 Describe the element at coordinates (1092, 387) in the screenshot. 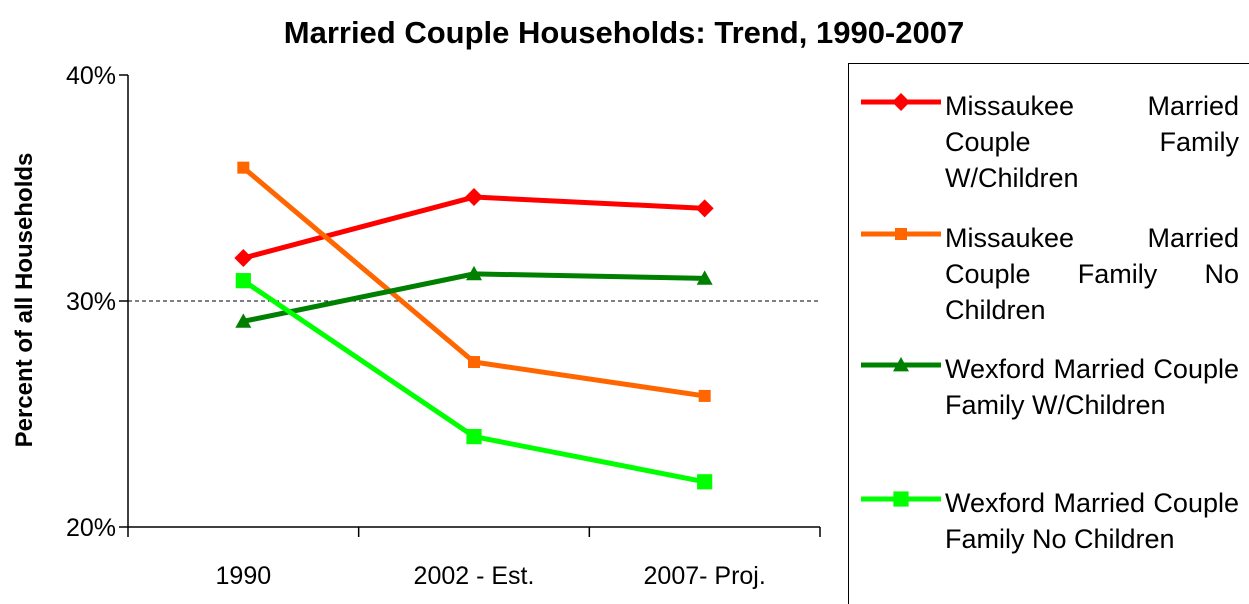

I see `legend-label: Wexford Married Couple Family W/Children` at that location.